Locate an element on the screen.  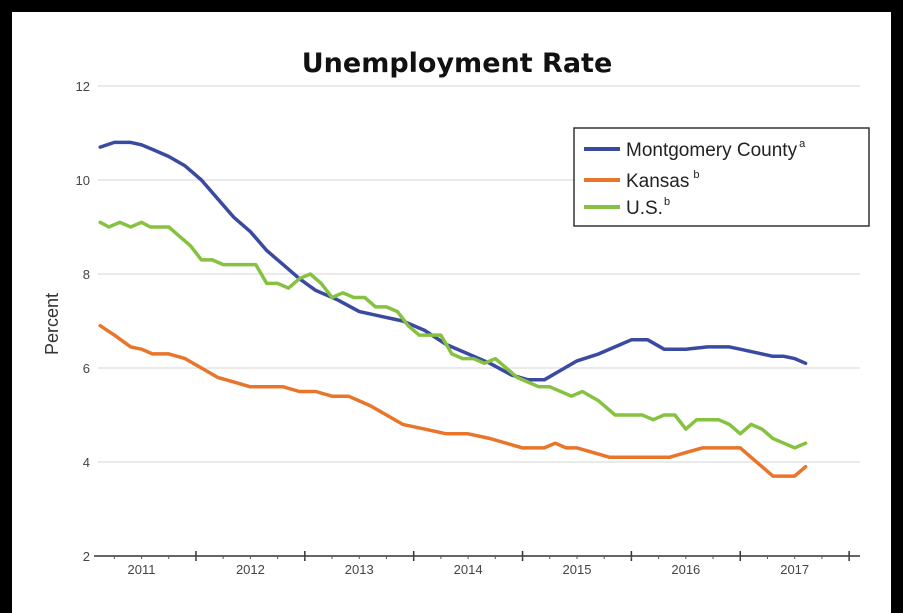
x-tick-label: 2011 is located at coordinates (142, 569).